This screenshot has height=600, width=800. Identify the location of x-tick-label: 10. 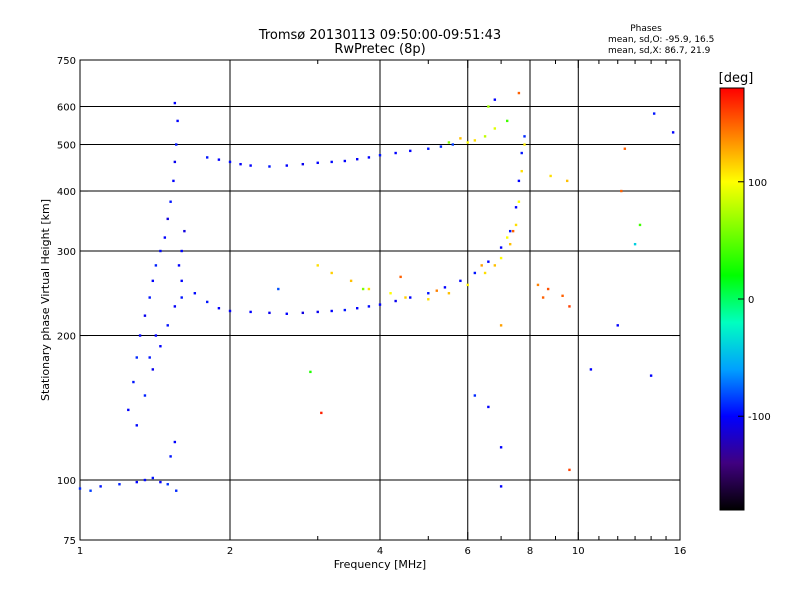
(578, 551).